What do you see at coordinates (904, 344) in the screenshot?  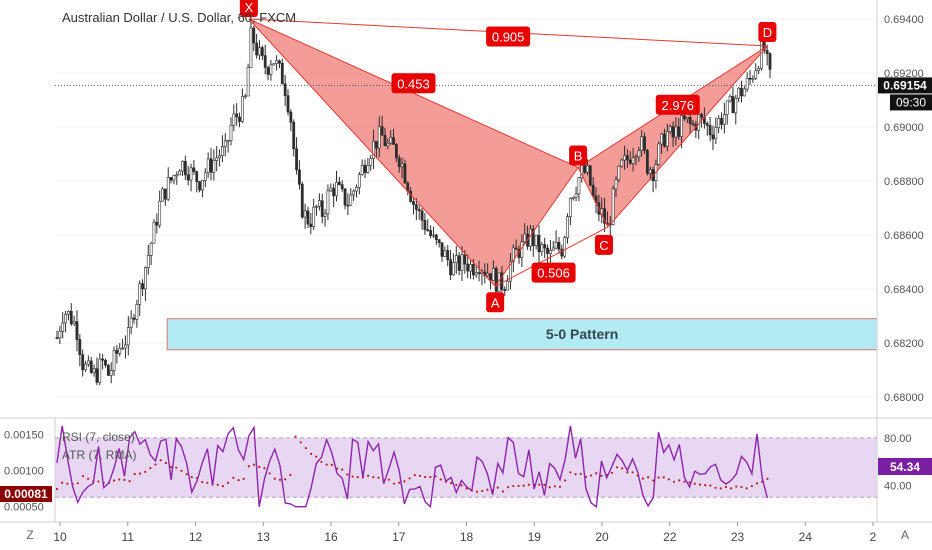 I see `price-tick: 0.68200` at bounding box center [904, 344].